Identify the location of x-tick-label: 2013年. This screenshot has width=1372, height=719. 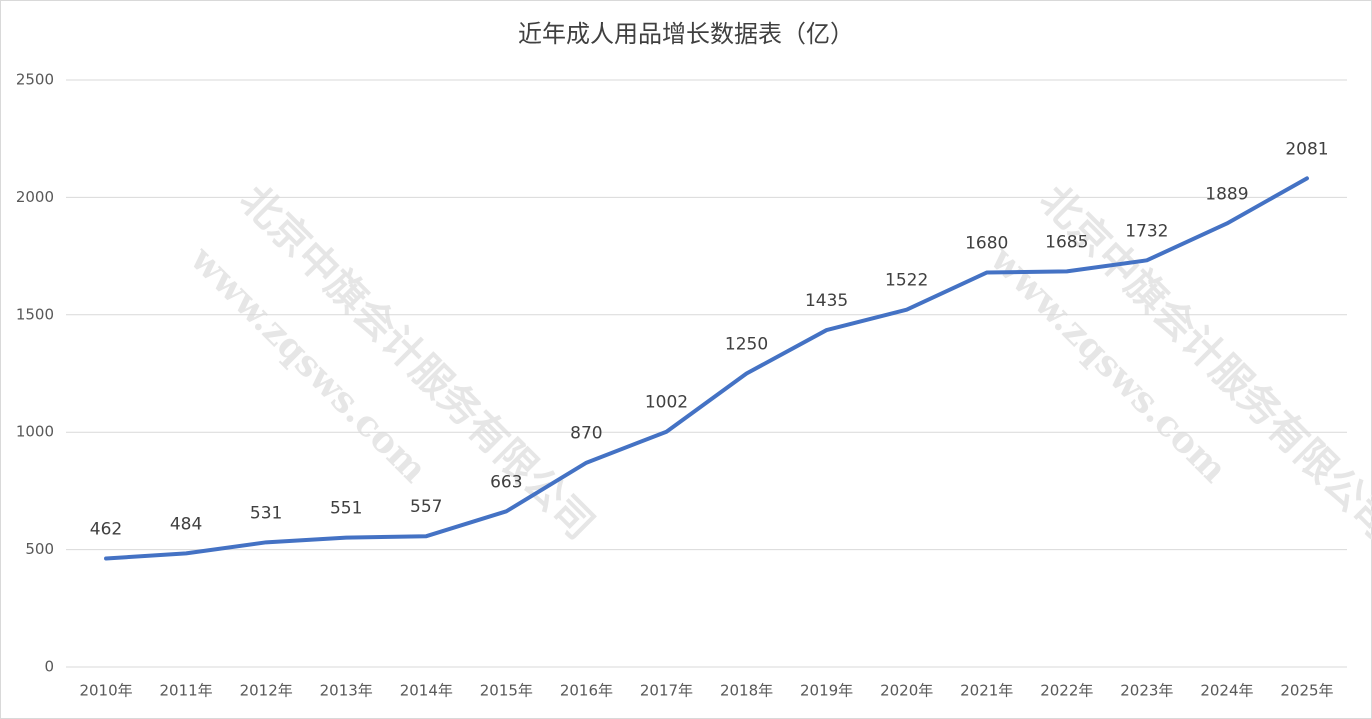
(346, 691).